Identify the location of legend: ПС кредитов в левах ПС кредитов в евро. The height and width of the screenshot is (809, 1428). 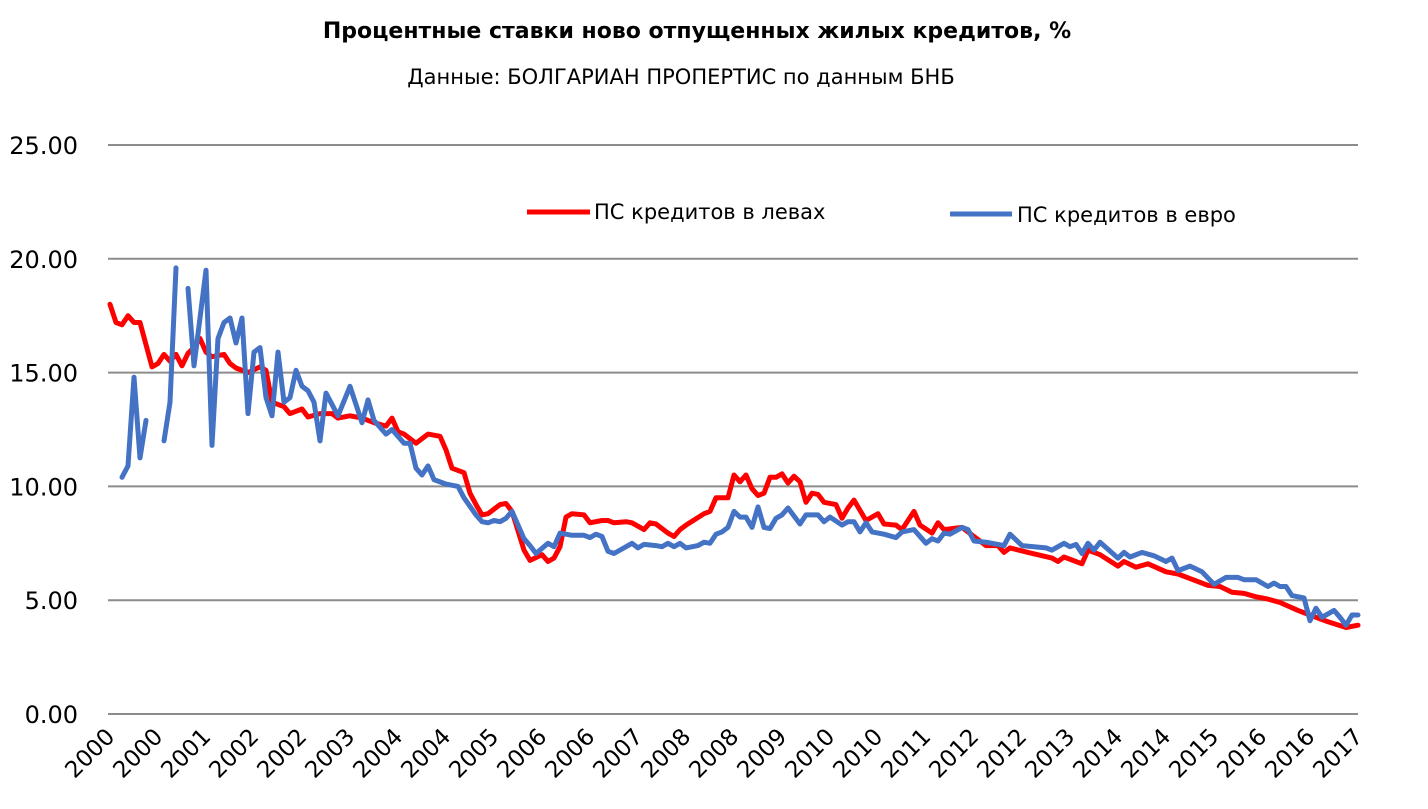
(881, 213).